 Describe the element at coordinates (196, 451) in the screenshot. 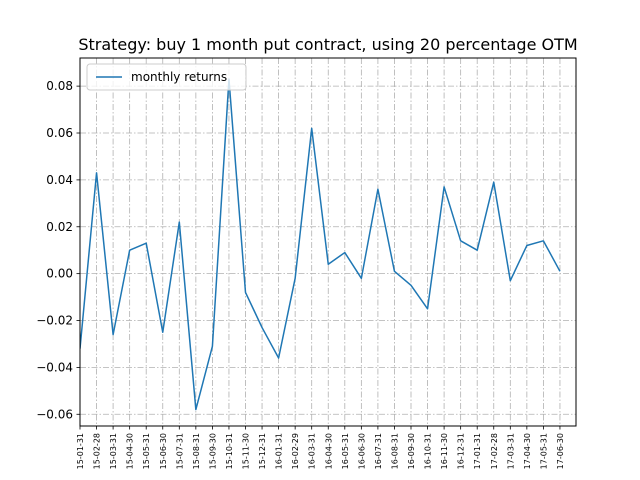

I see `x-tick-label: 15-08-31` at that location.